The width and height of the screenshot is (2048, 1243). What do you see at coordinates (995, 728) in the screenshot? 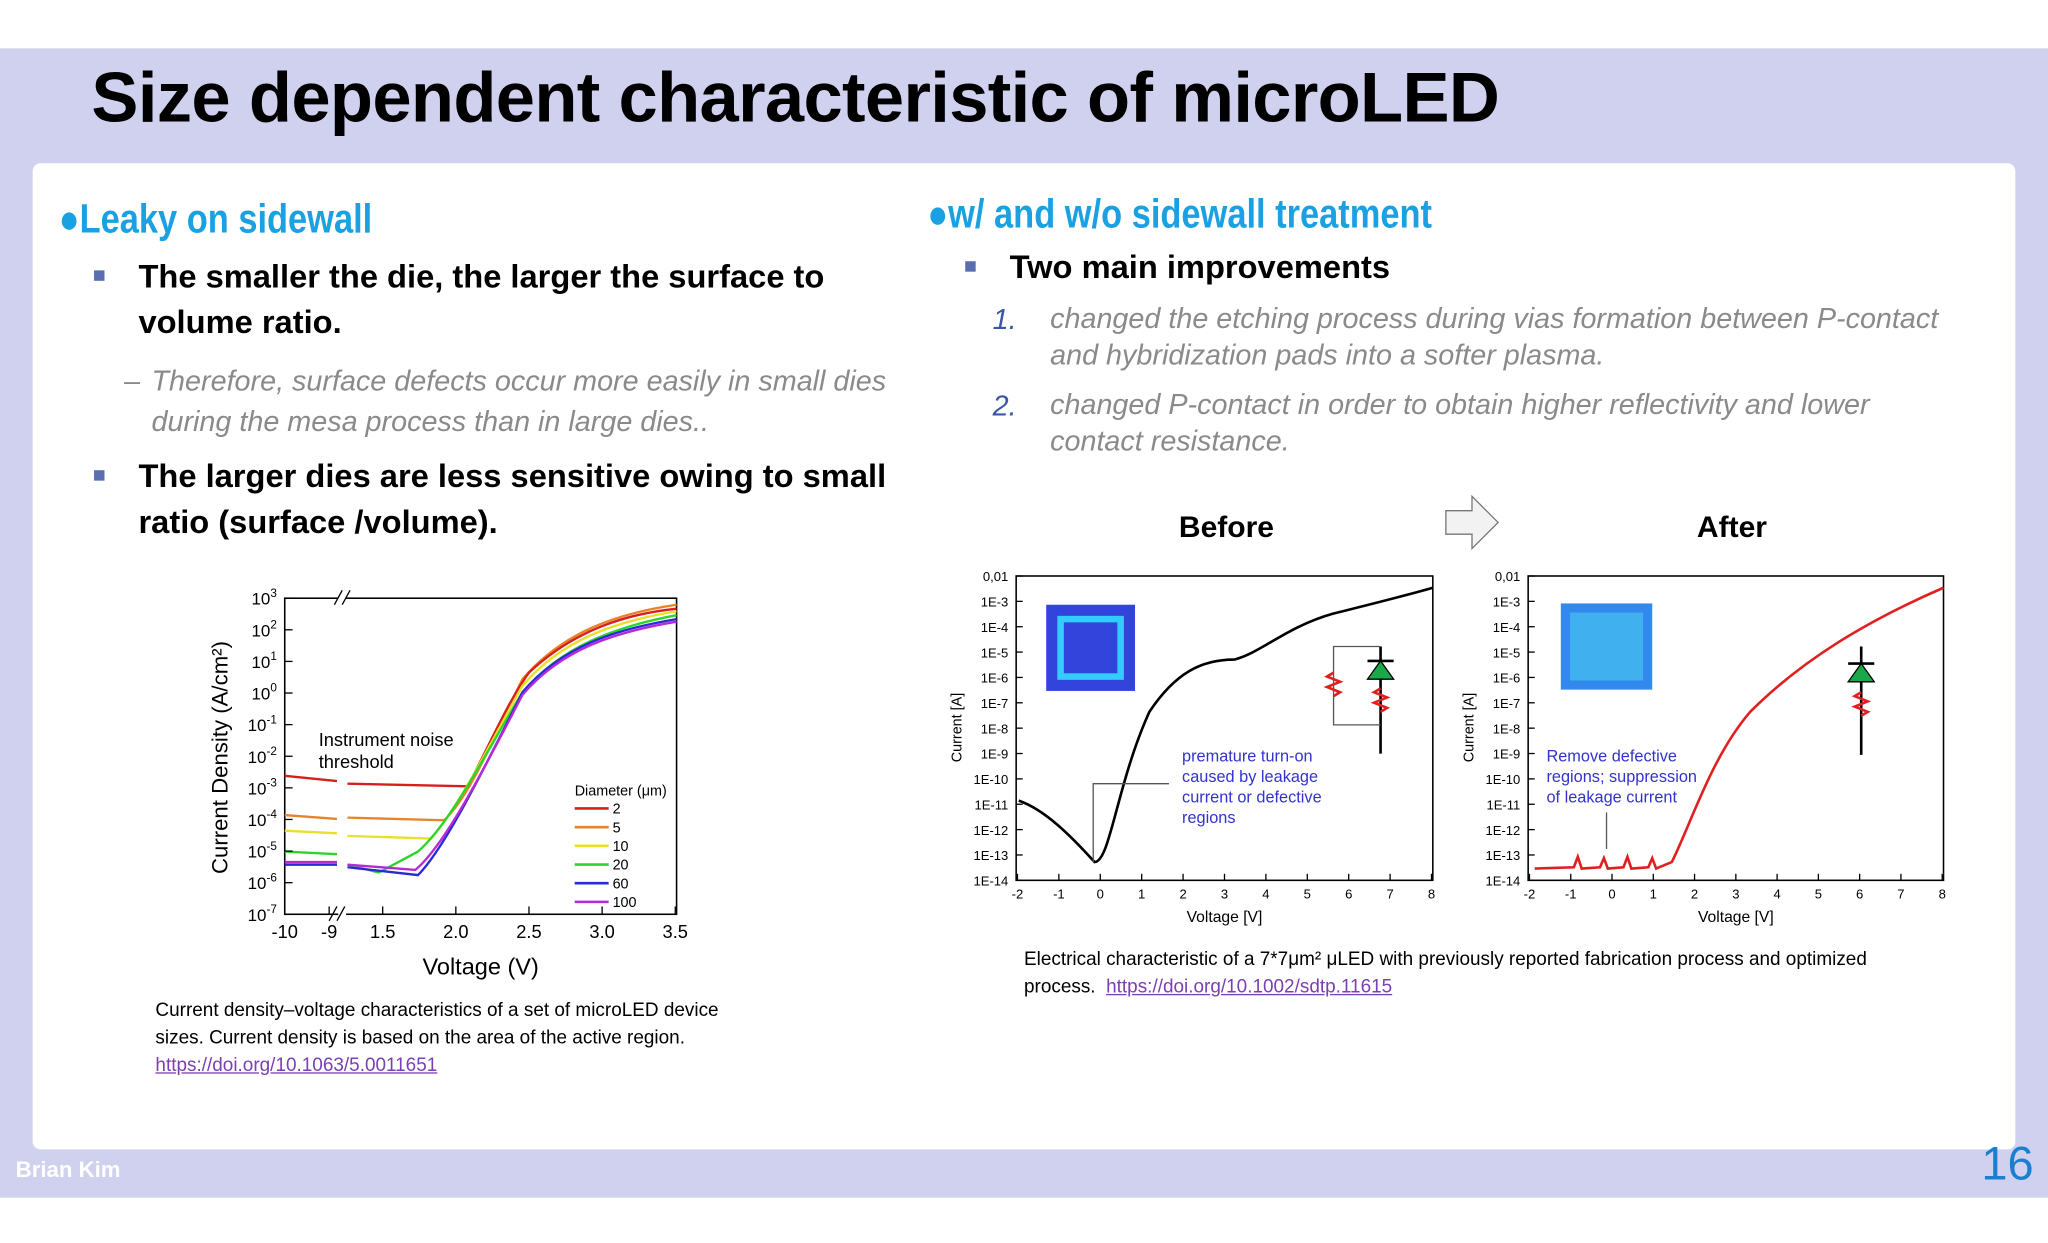
I see `y-tick-label: 1E-8` at bounding box center [995, 728].